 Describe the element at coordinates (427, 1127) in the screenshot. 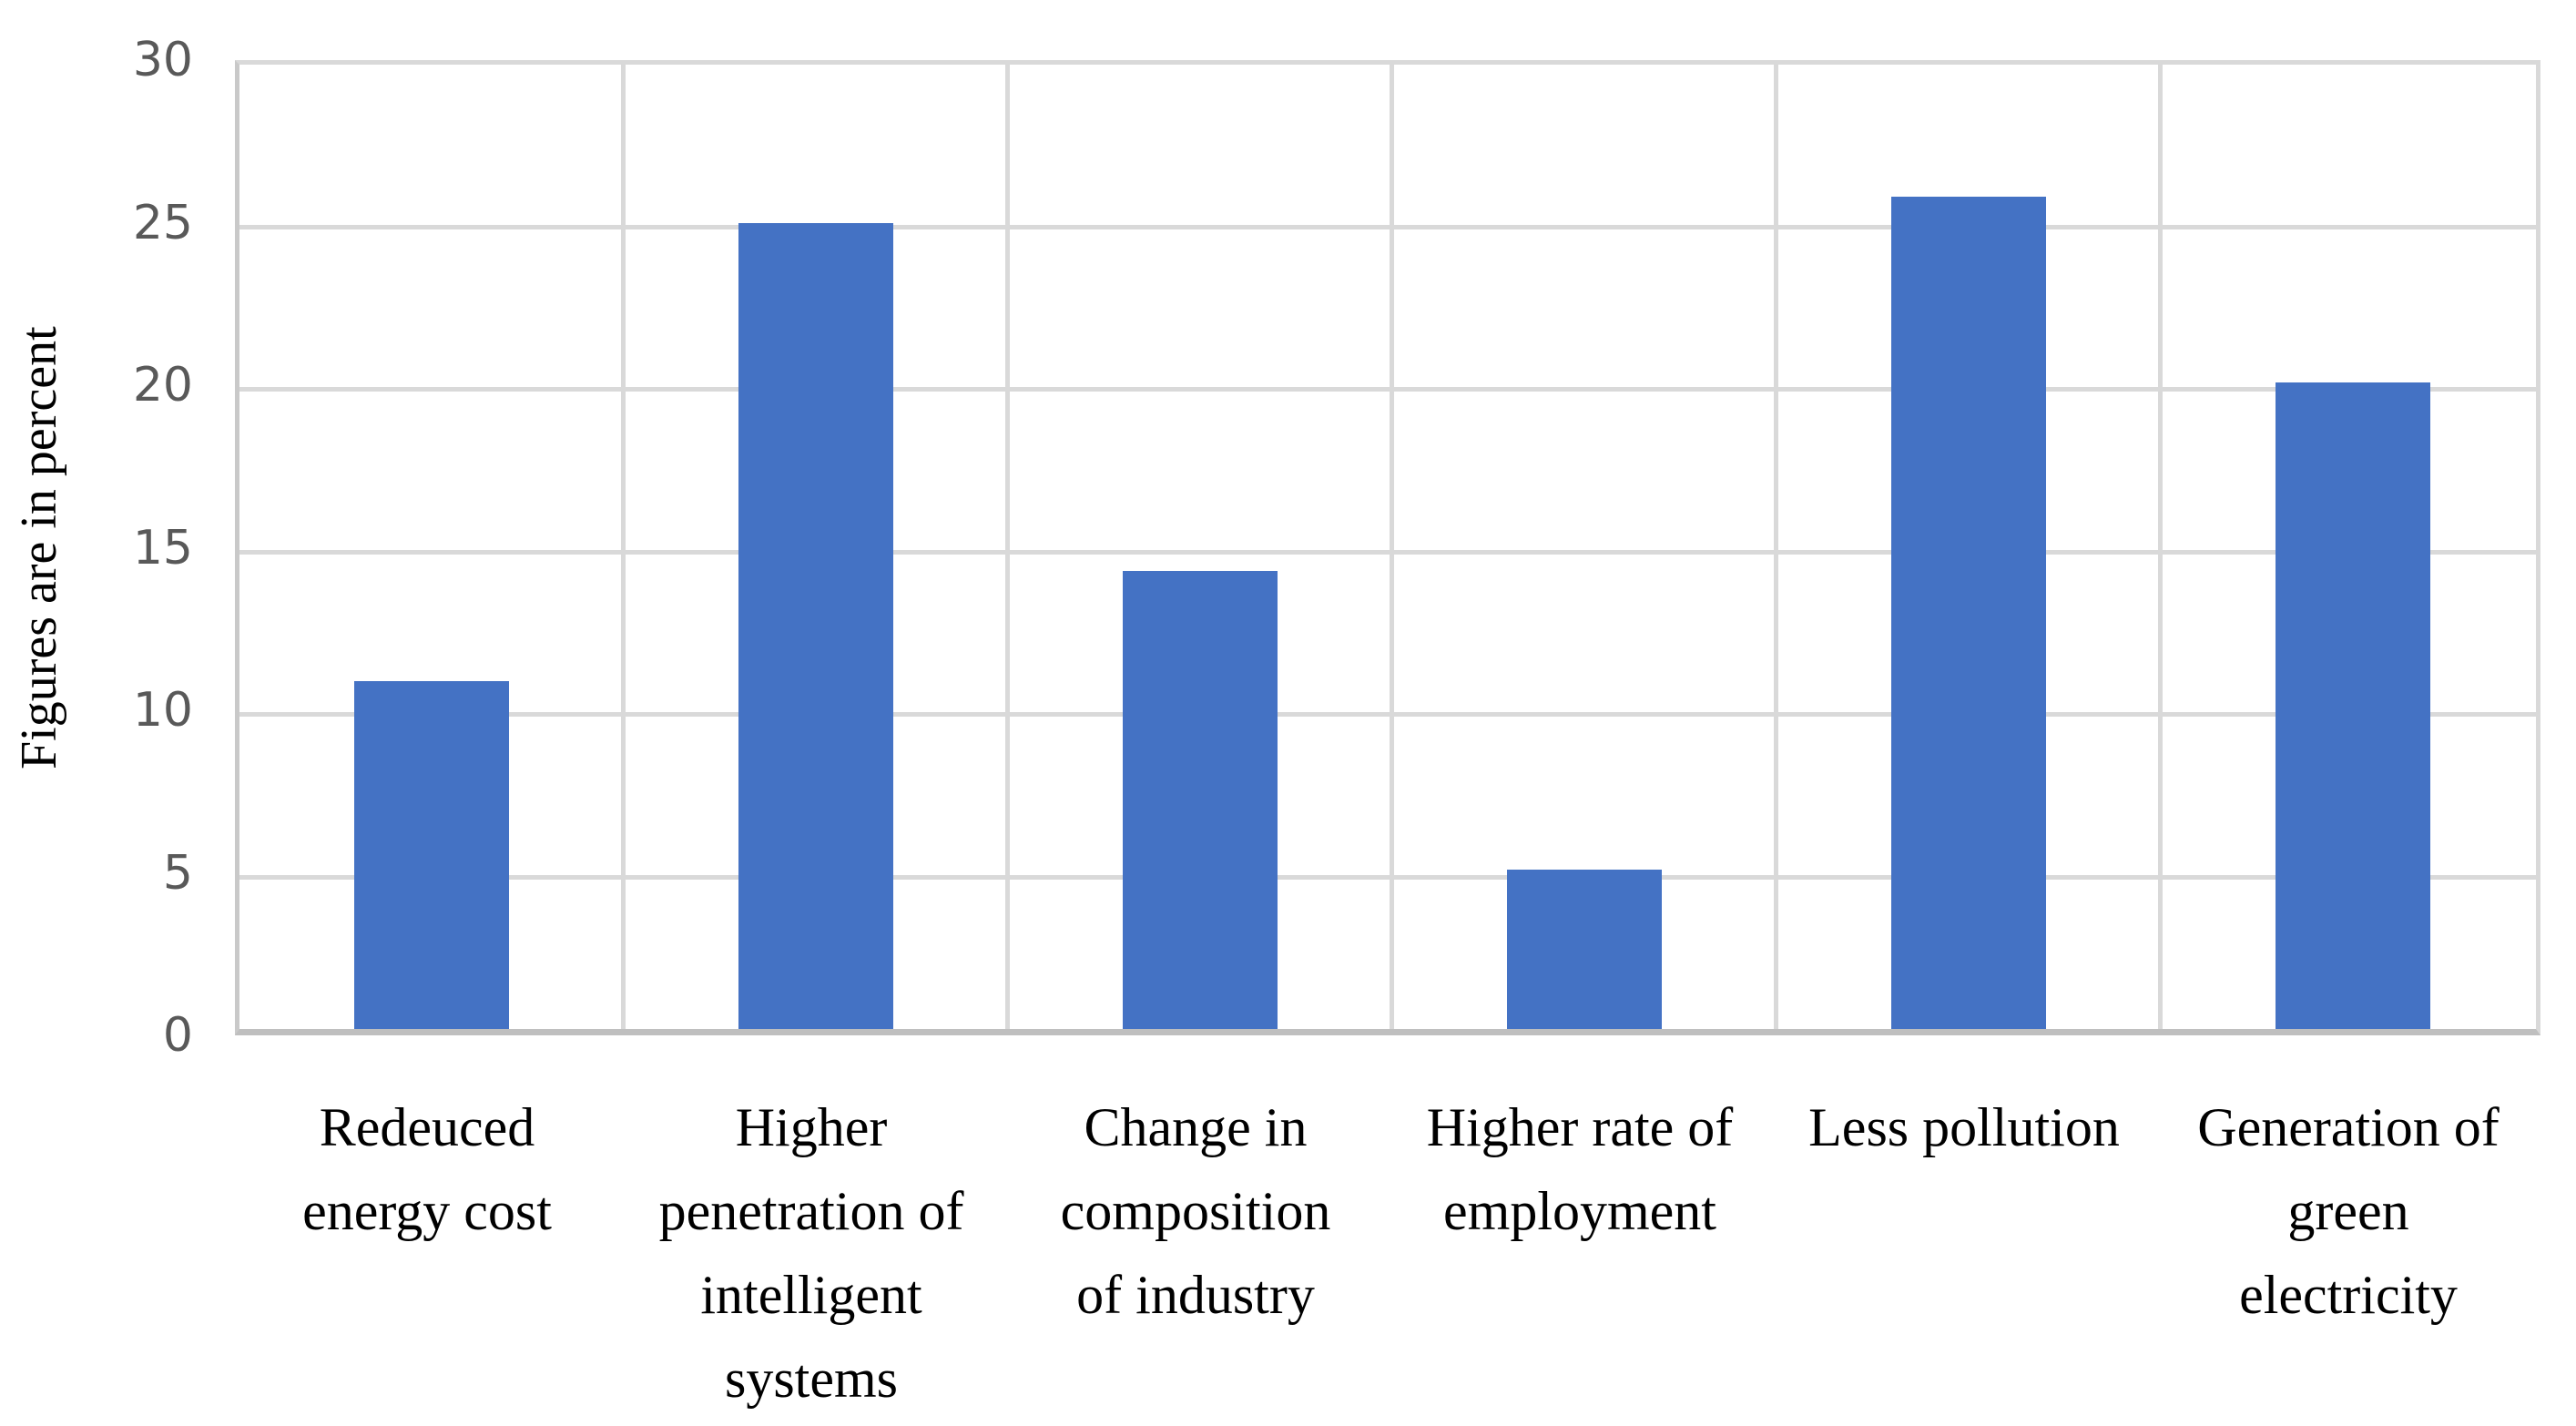

I see `category-label-line: Redeuced` at that location.